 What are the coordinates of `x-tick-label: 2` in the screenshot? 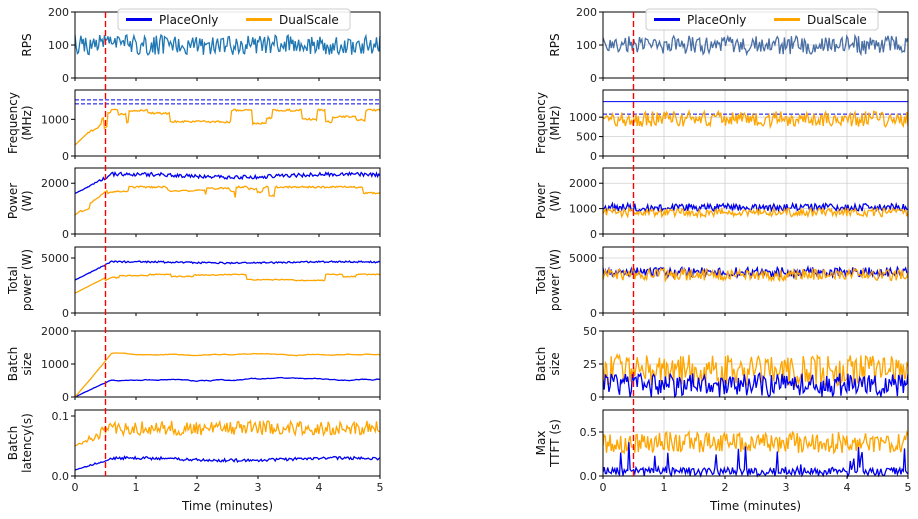 It's located at (197, 487).